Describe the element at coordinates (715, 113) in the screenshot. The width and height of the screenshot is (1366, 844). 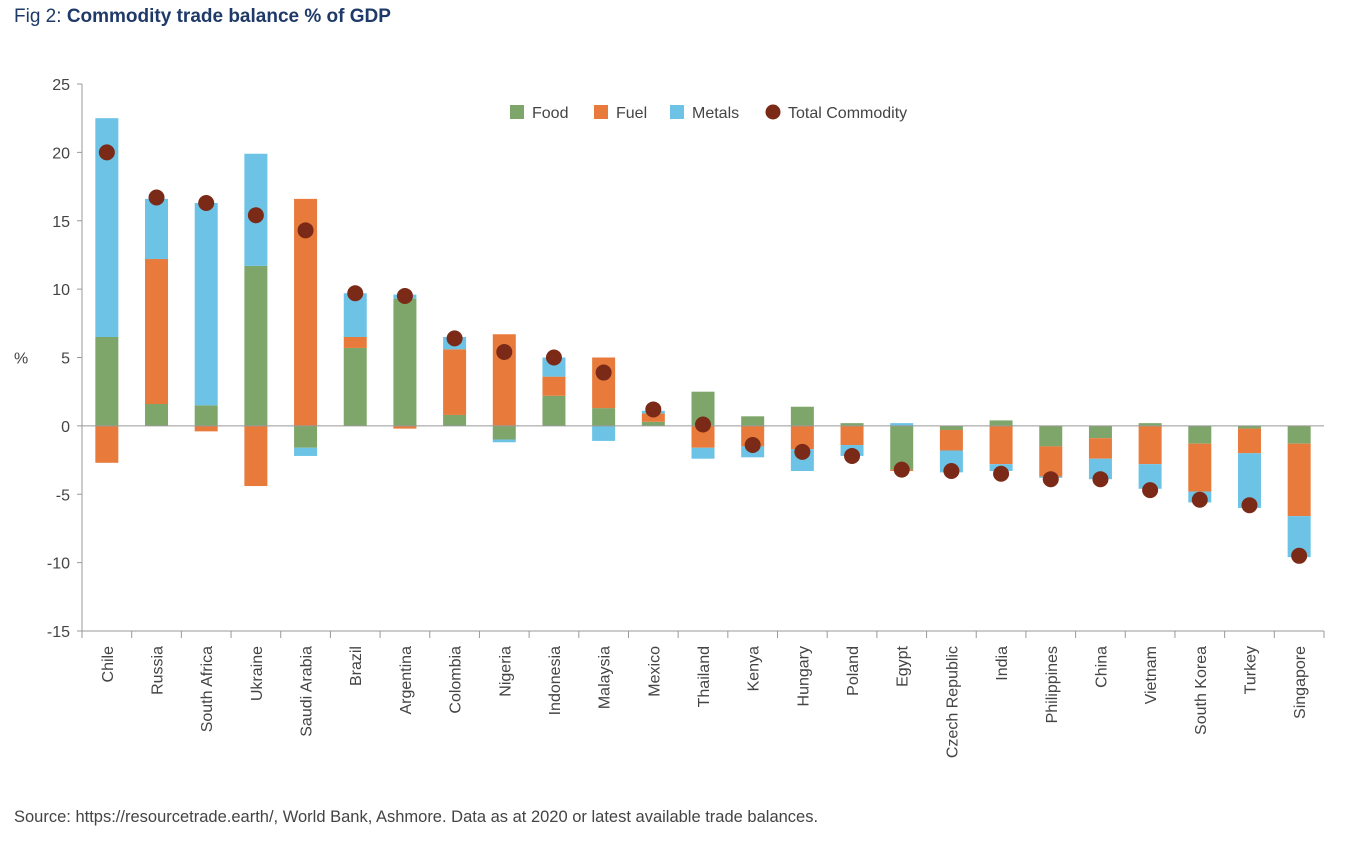
I see `legend-metals-label: Metals` at that location.